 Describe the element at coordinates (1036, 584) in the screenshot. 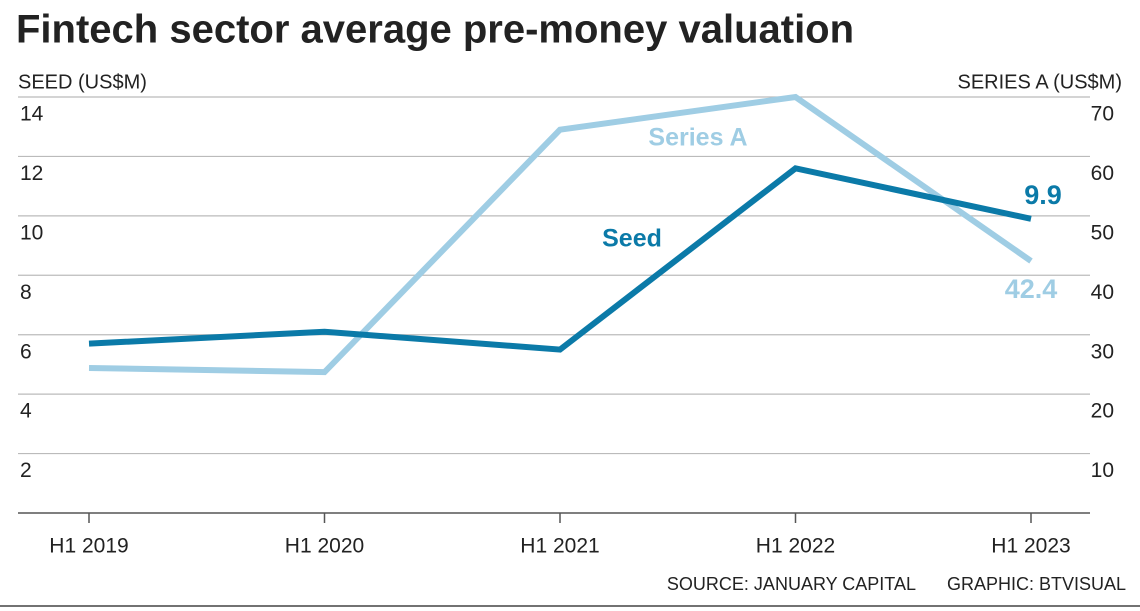

I see `credit: GRAPHIC: BTVISUAL` at that location.